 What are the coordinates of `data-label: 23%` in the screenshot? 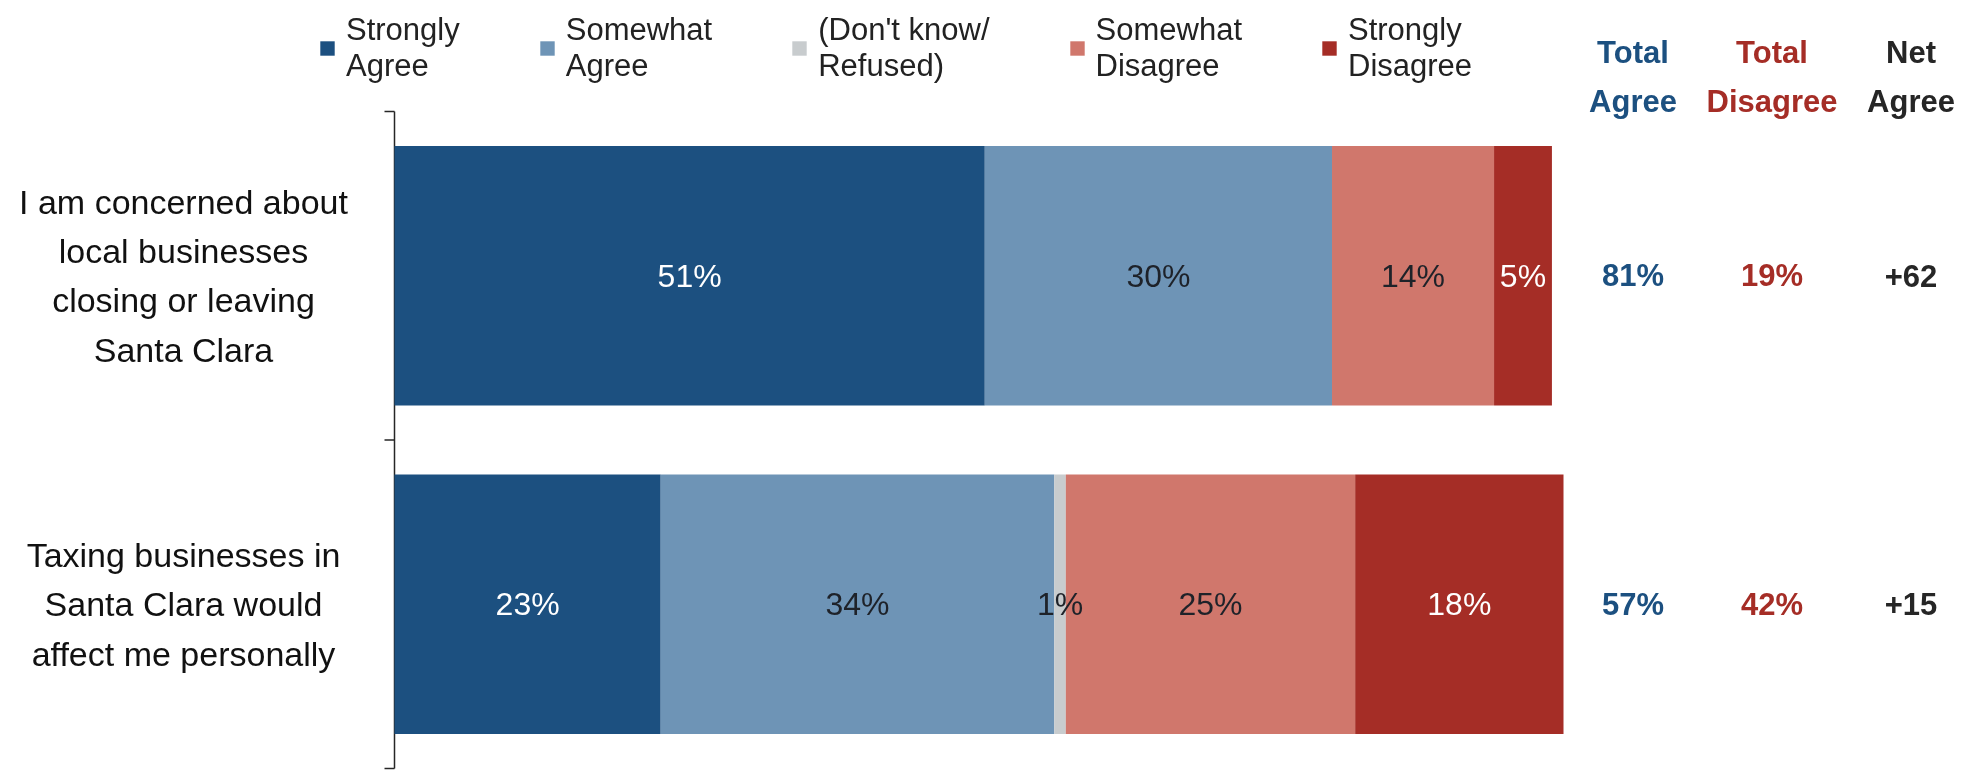 It's located at (527, 604).